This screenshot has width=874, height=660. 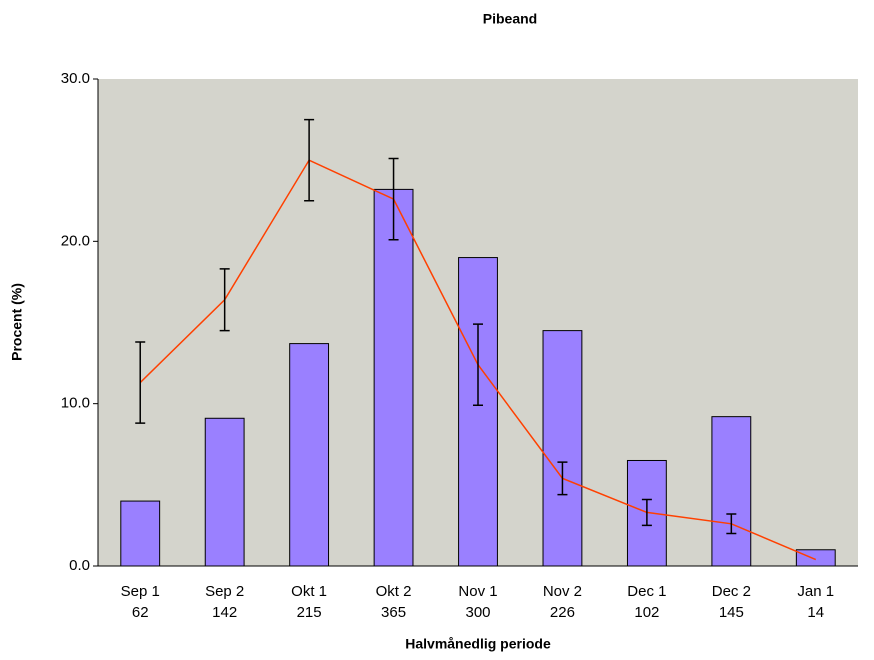 I want to click on x-tick-count: 14, so click(x=815, y=612).